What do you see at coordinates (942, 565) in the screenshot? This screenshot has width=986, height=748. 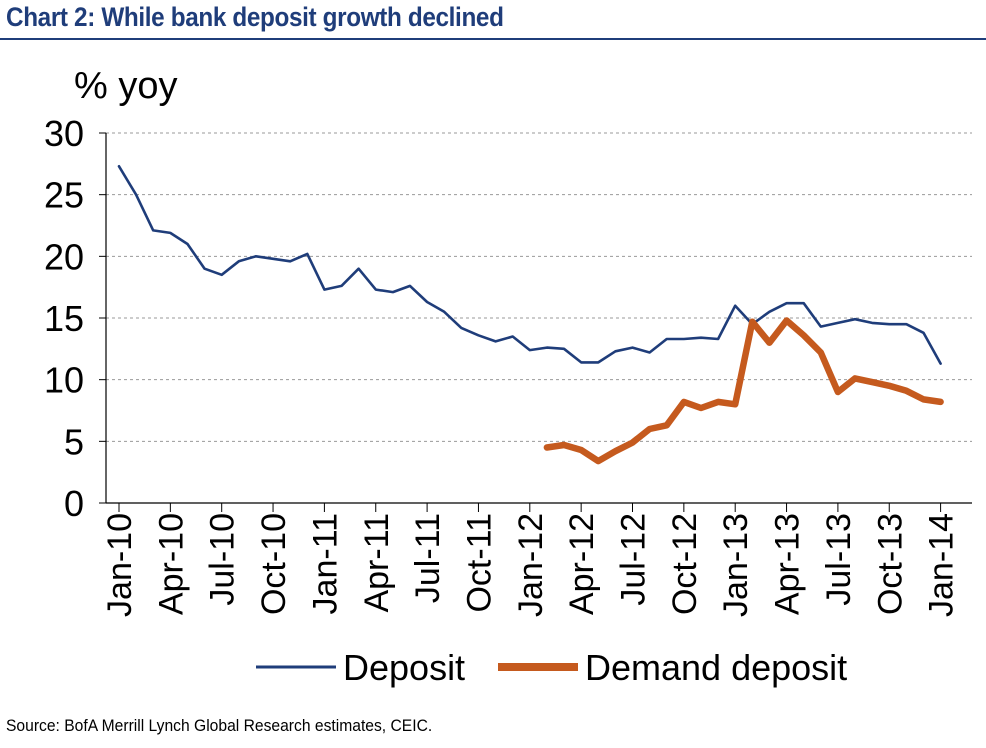 I see `x-tick-label: Jan-14` at bounding box center [942, 565].